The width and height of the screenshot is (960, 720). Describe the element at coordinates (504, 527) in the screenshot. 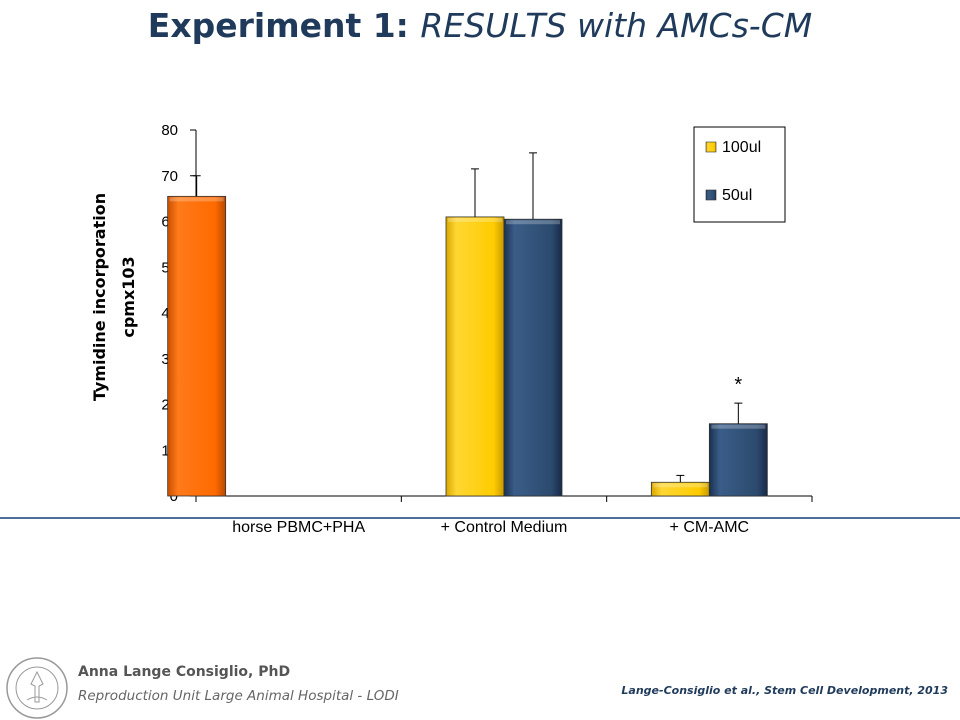

I see `x-category-label: + Control Medium` at that location.